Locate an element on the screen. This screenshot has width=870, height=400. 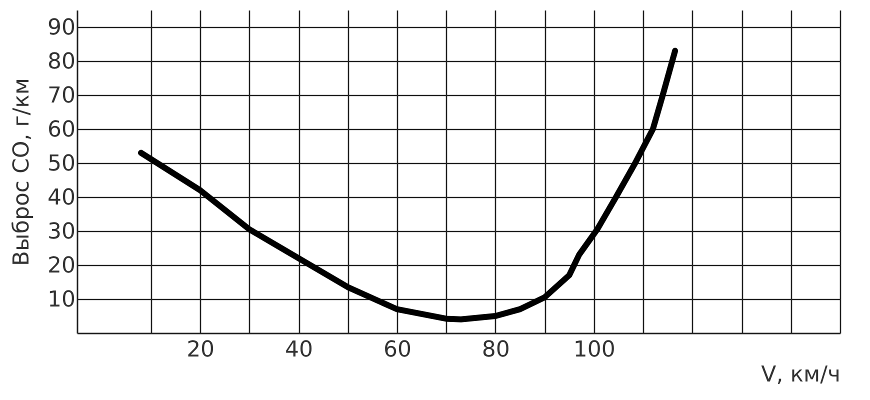
y-tick-label: 40 is located at coordinates (62, 198).